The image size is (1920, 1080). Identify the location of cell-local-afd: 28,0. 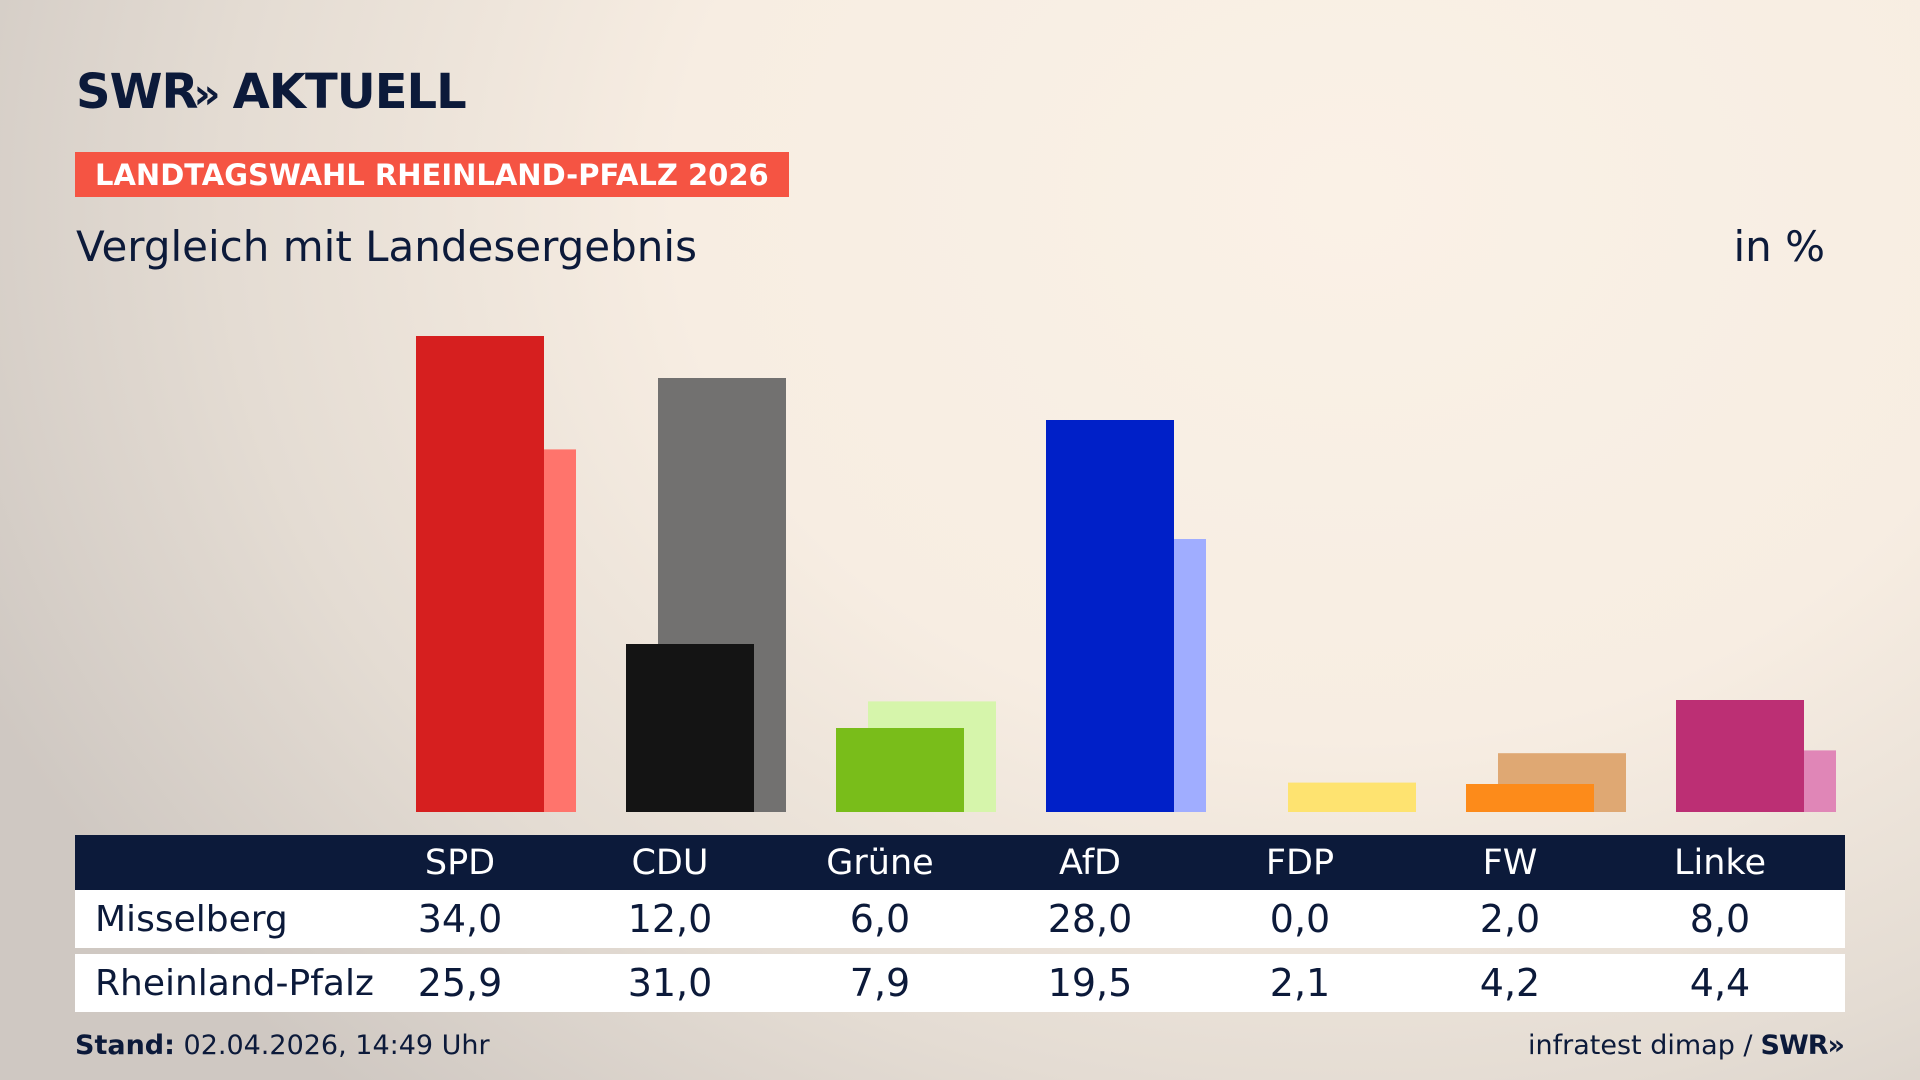
(1090, 919).